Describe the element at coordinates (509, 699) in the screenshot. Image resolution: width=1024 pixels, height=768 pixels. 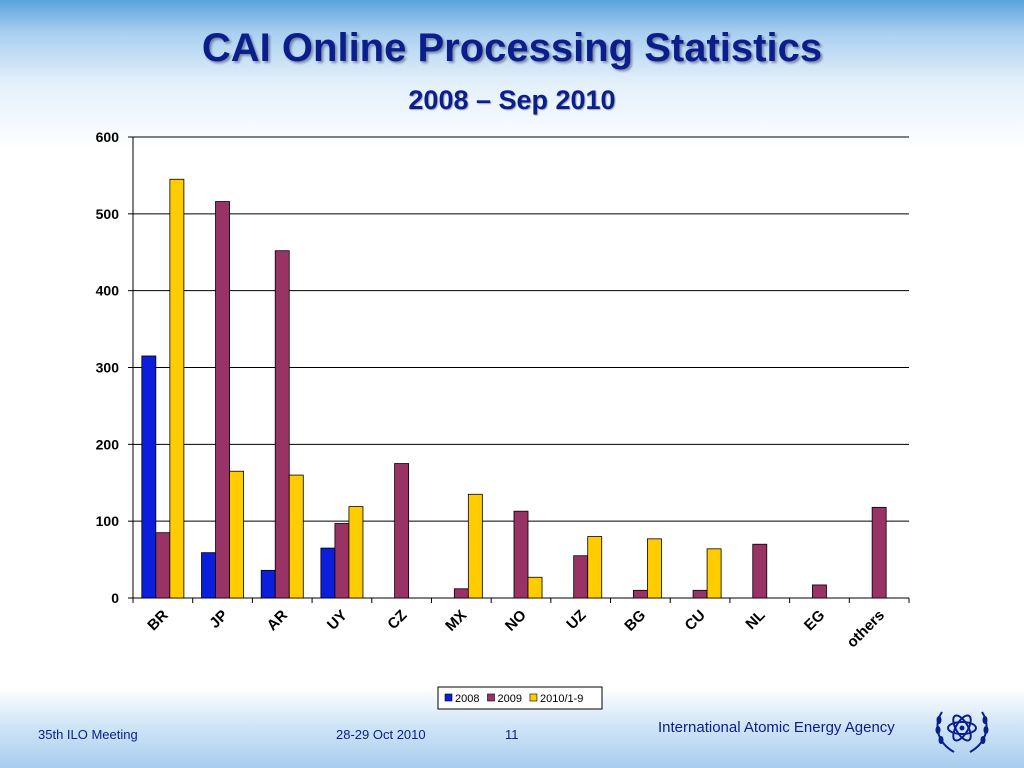
I see `legend-label: 2009` at that location.